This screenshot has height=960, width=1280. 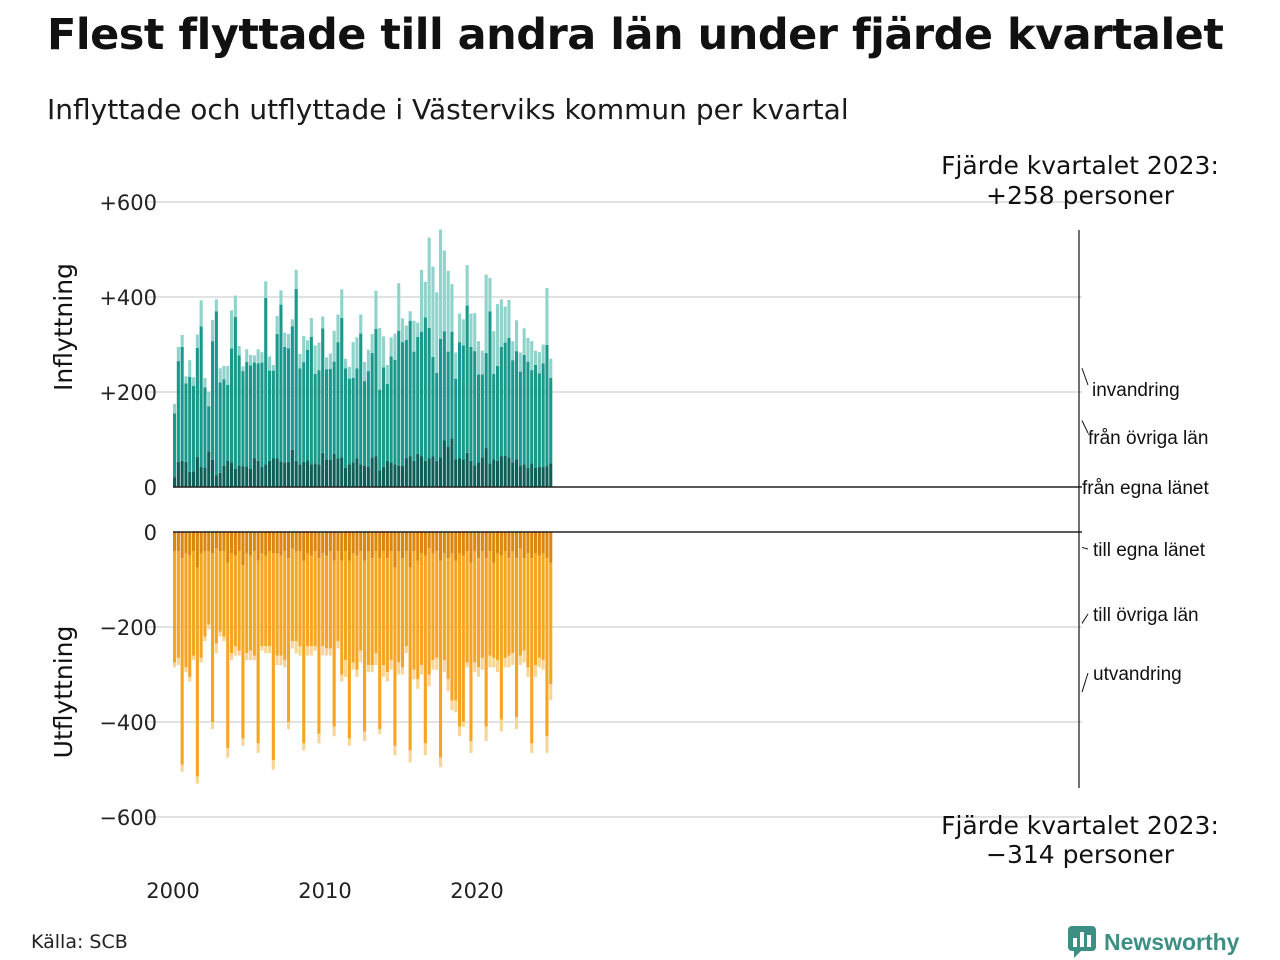 I want to click on annotation-top-line2: +258 personer, so click(x=1080, y=195).